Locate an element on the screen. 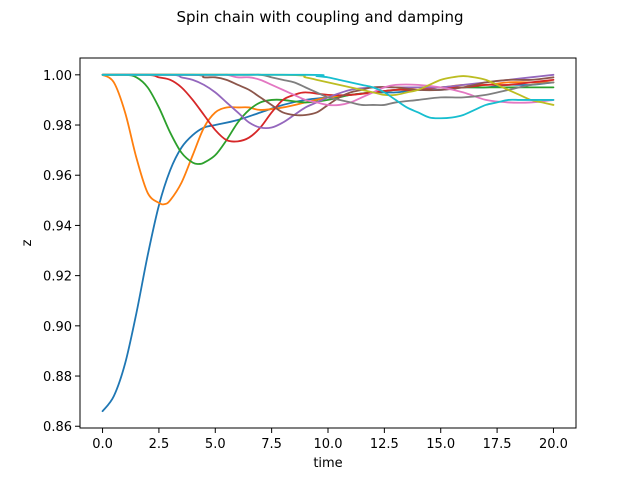  y-axis: 0.86 0.88 0.90 0.92 0.94 0.96 0.98 1.00 is located at coordinates (61, 252).